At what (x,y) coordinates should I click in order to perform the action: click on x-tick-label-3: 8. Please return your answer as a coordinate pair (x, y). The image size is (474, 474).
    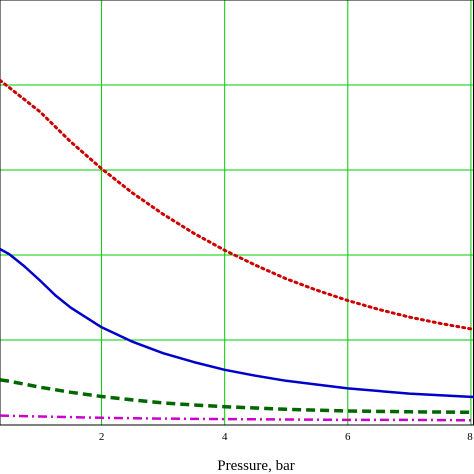
    Looking at the image, I should click on (470, 437).